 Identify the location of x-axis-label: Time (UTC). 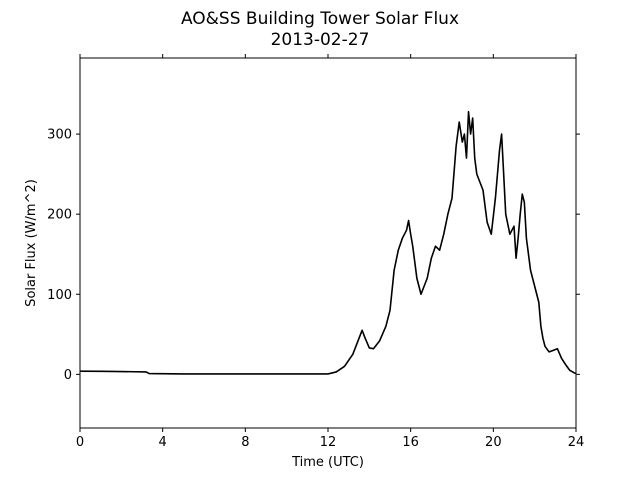
(327, 462).